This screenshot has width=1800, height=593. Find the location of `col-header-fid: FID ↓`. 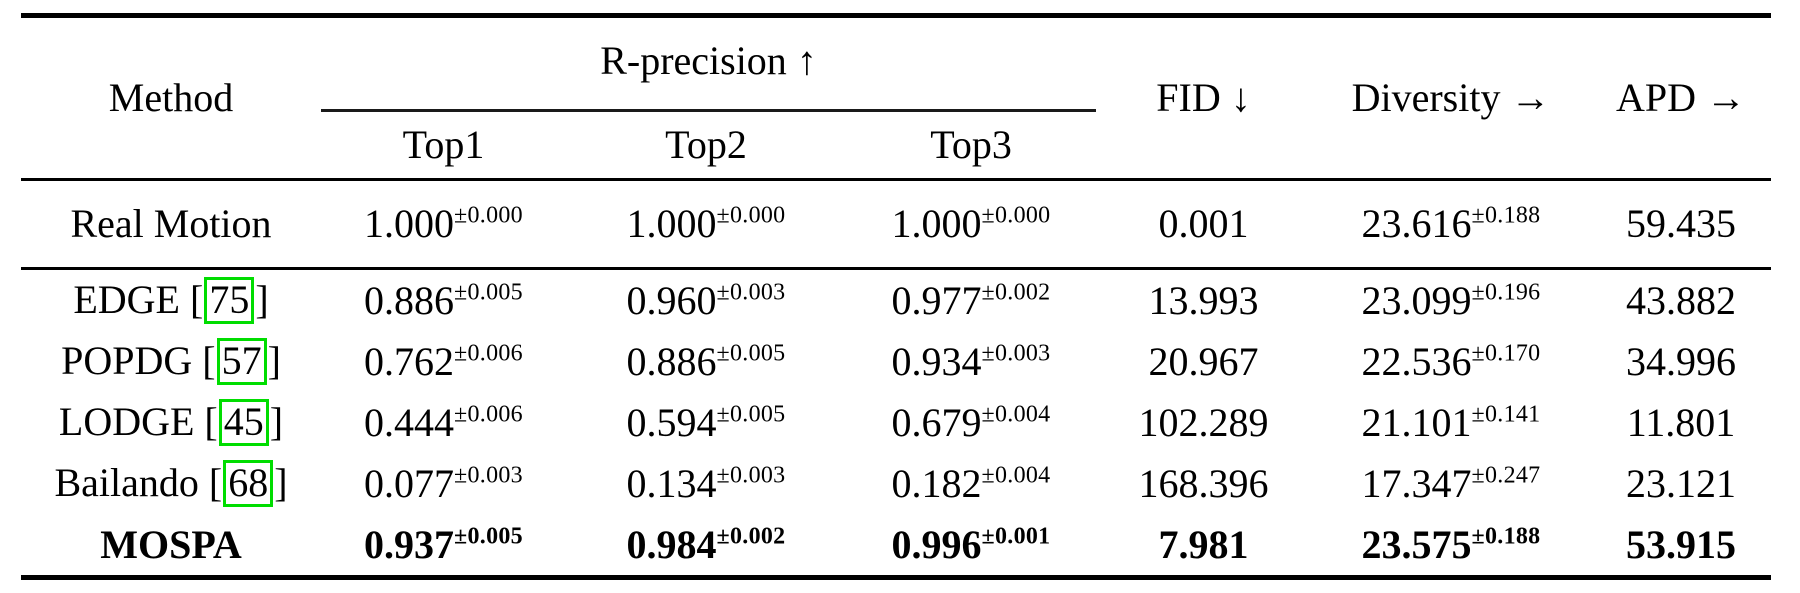

col-header-fid: FID ↓ is located at coordinates (1203, 97).